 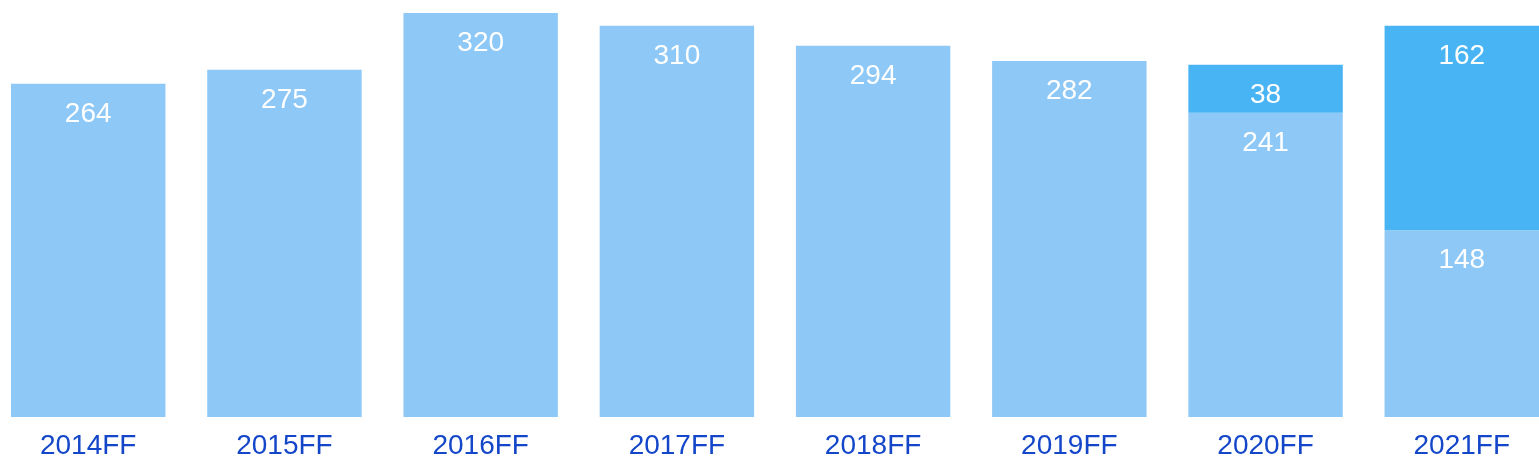 I want to click on x-tick-label: 2020FF, so click(x=1265, y=444).